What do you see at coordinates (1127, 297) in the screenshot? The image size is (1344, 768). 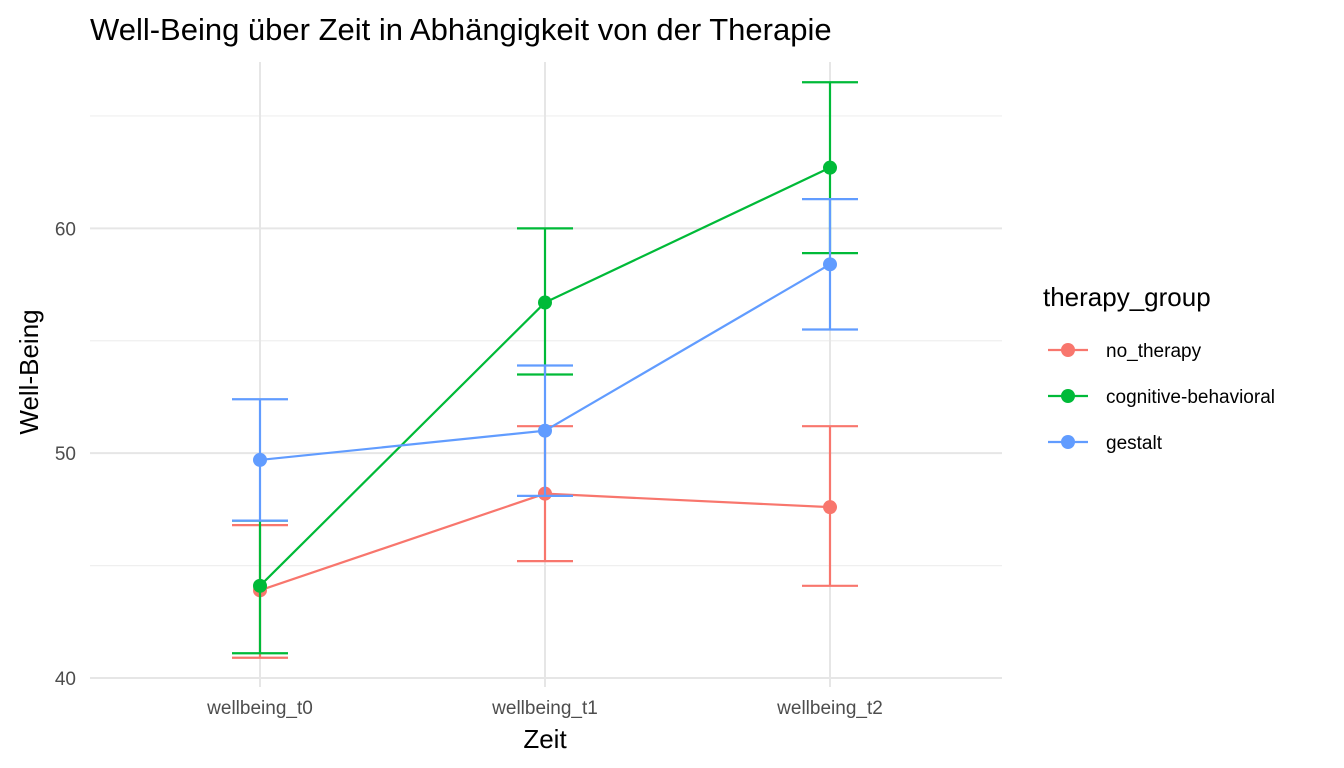 I see `legend-title: therapy_group` at bounding box center [1127, 297].